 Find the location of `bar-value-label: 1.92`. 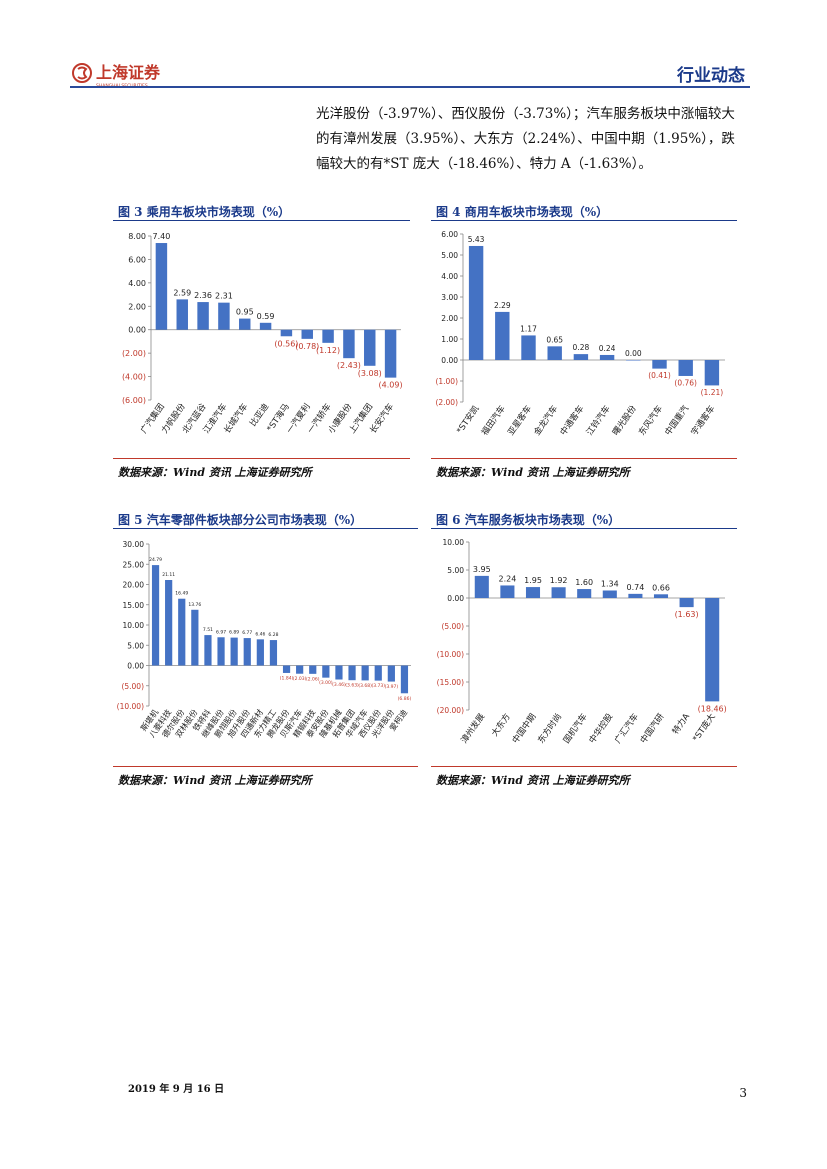

bar-value-label: 1.92 is located at coordinates (559, 580).